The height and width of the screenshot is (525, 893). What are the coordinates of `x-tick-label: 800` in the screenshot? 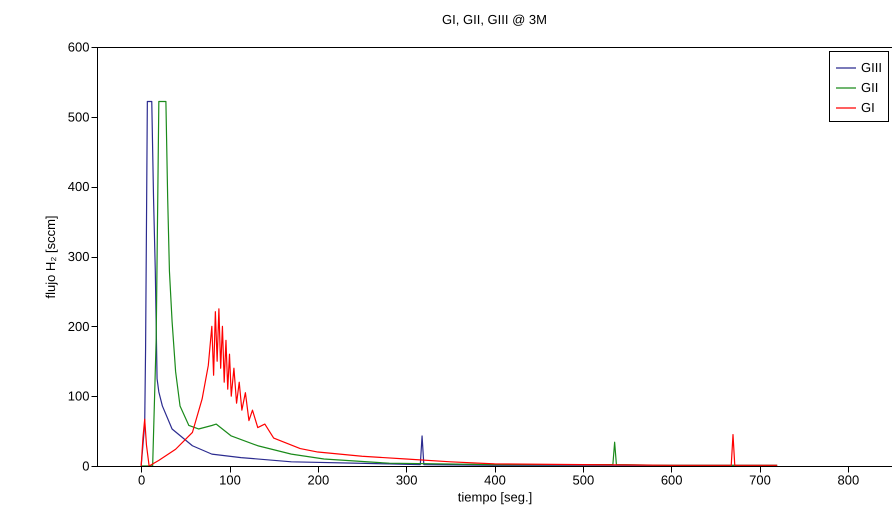 It's located at (848, 480).